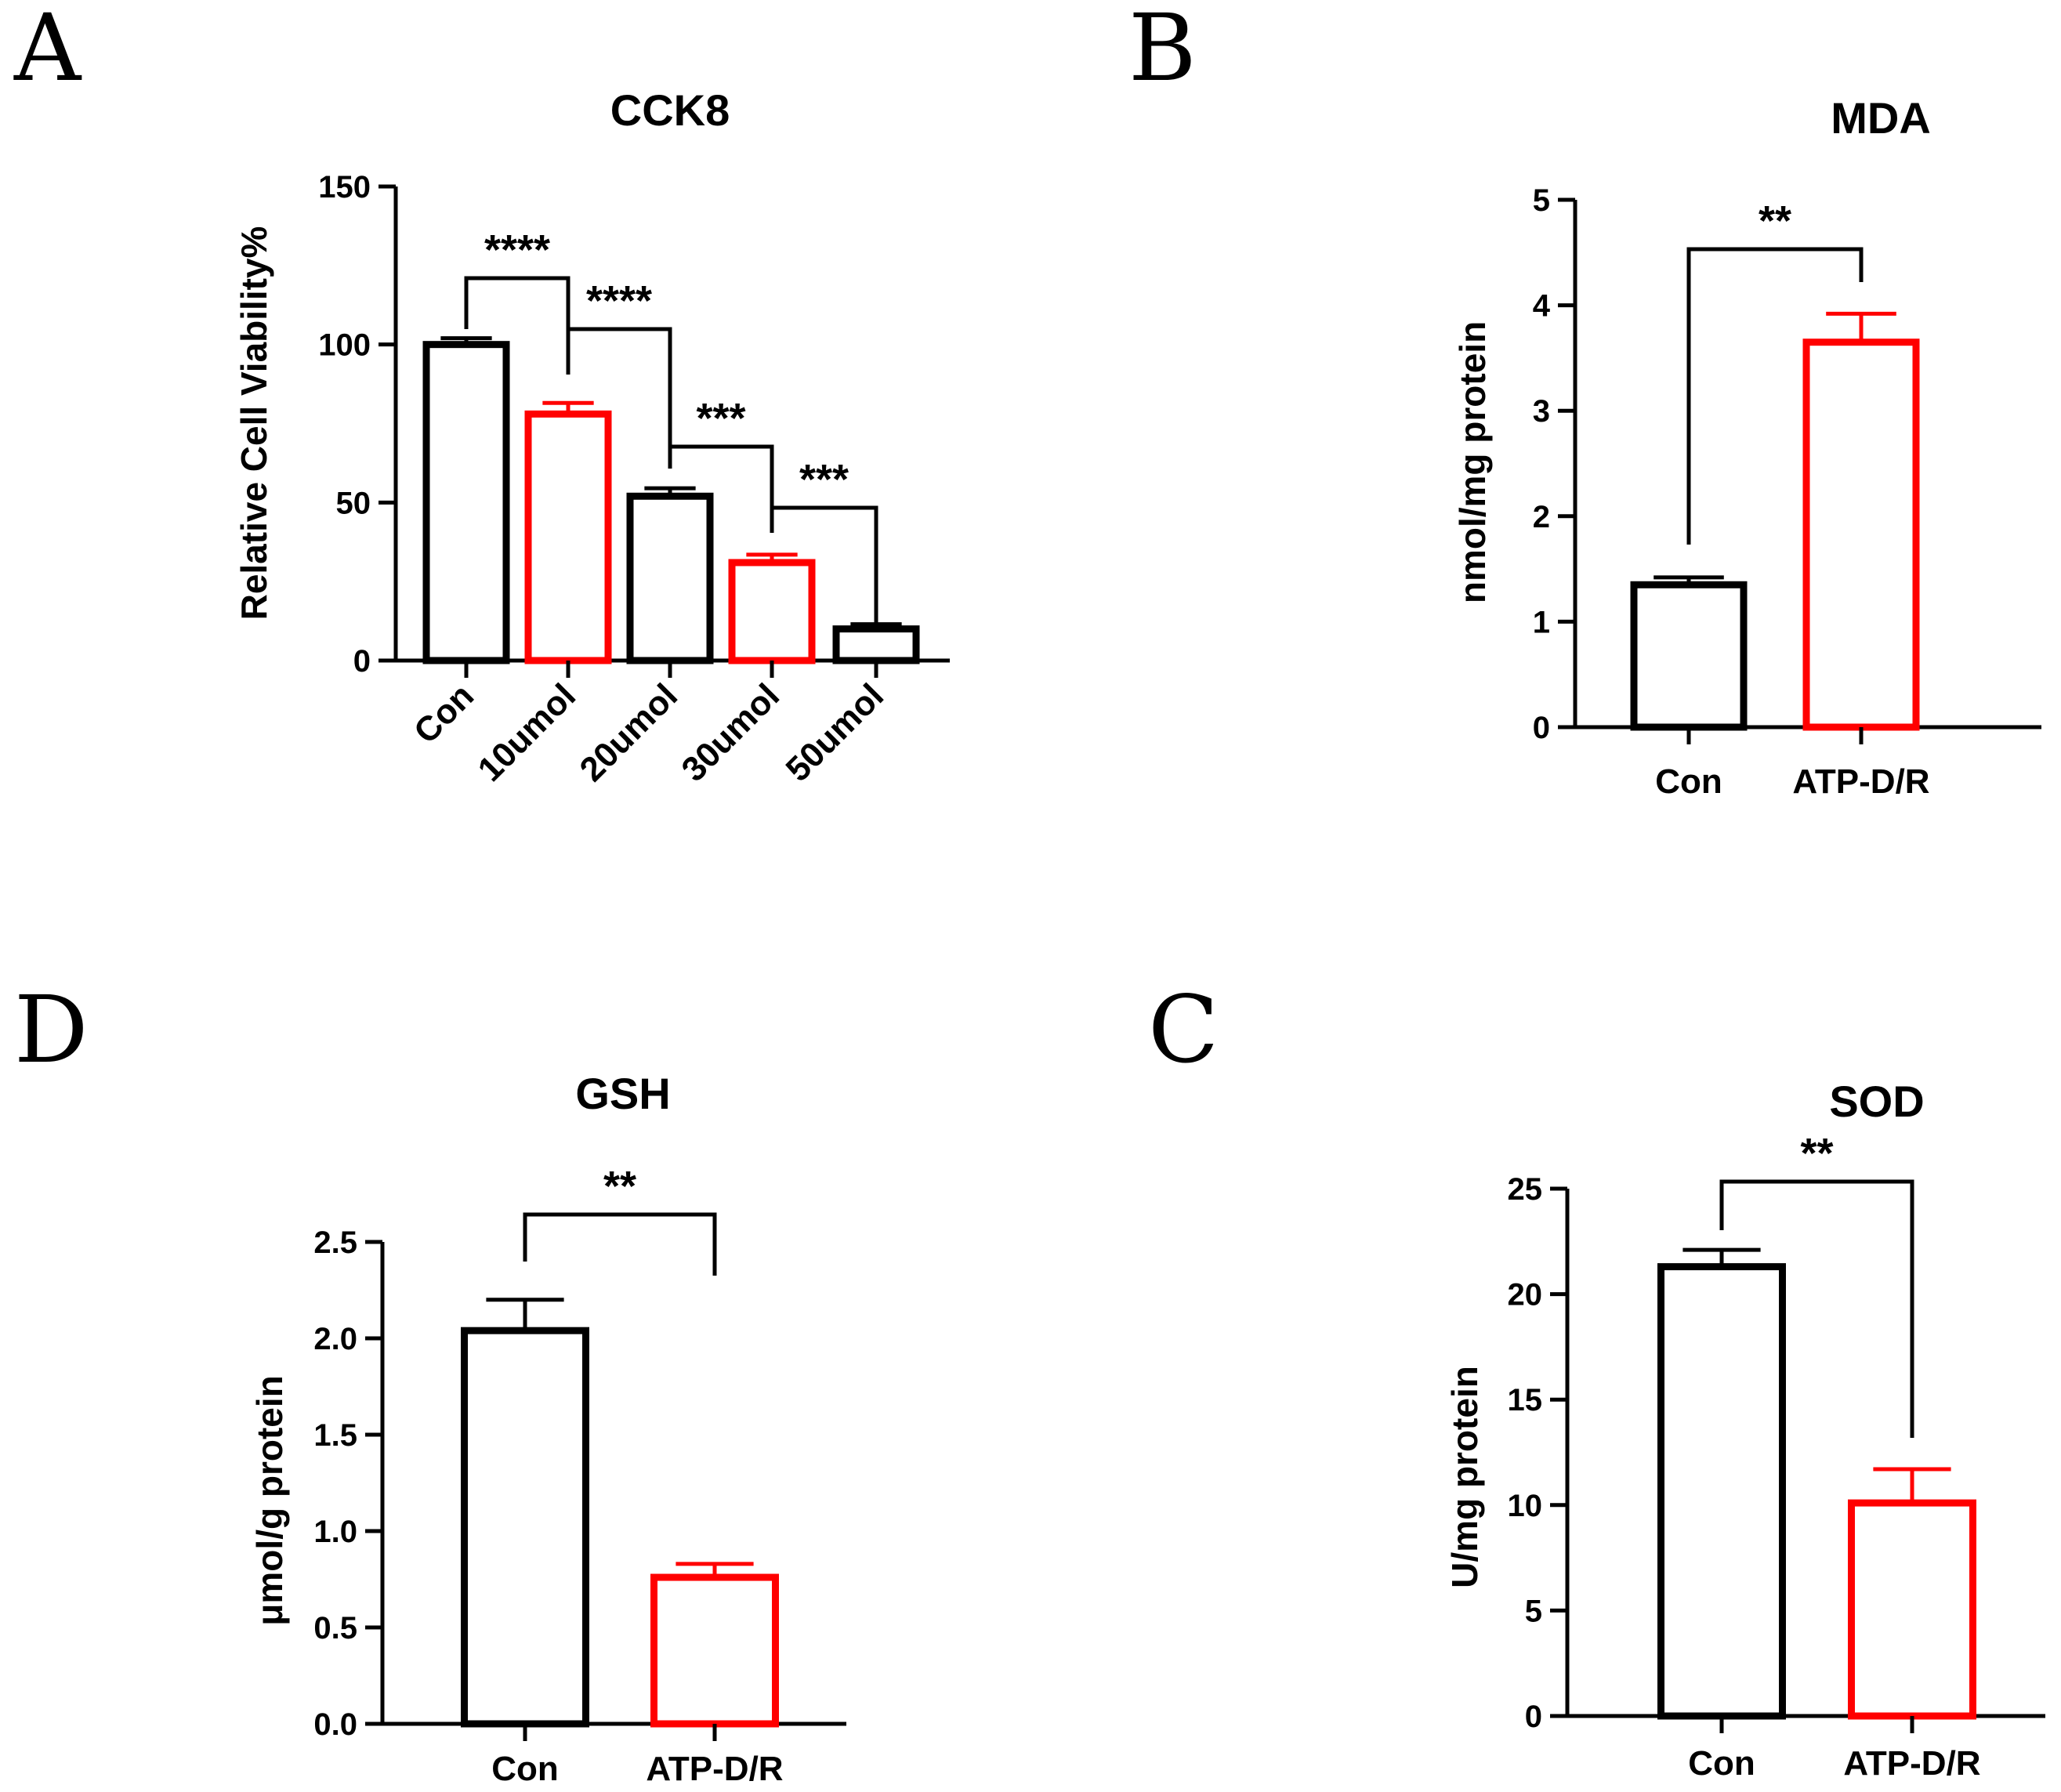 This screenshot has width=2061, height=1792. I want to click on y-tick-label: 1.5, so click(335, 1436).